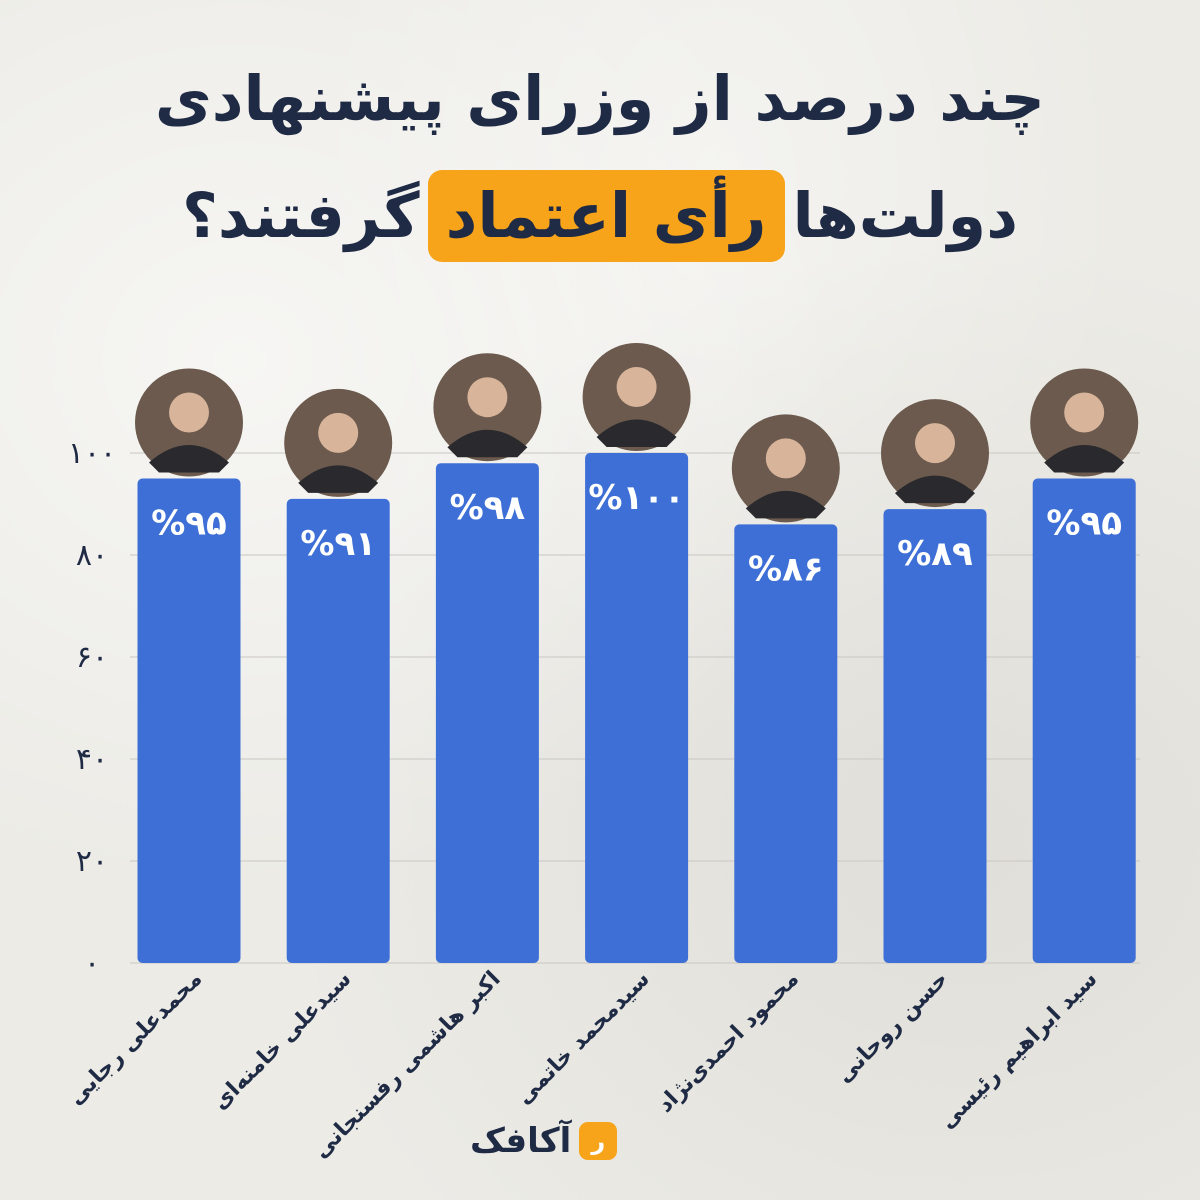 The width and height of the screenshot is (1200, 1200). Describe the element at coordinates (583, 1038) in the screenshot. I see `x-tick-label: سیدمحمد خاتمی` at that location.